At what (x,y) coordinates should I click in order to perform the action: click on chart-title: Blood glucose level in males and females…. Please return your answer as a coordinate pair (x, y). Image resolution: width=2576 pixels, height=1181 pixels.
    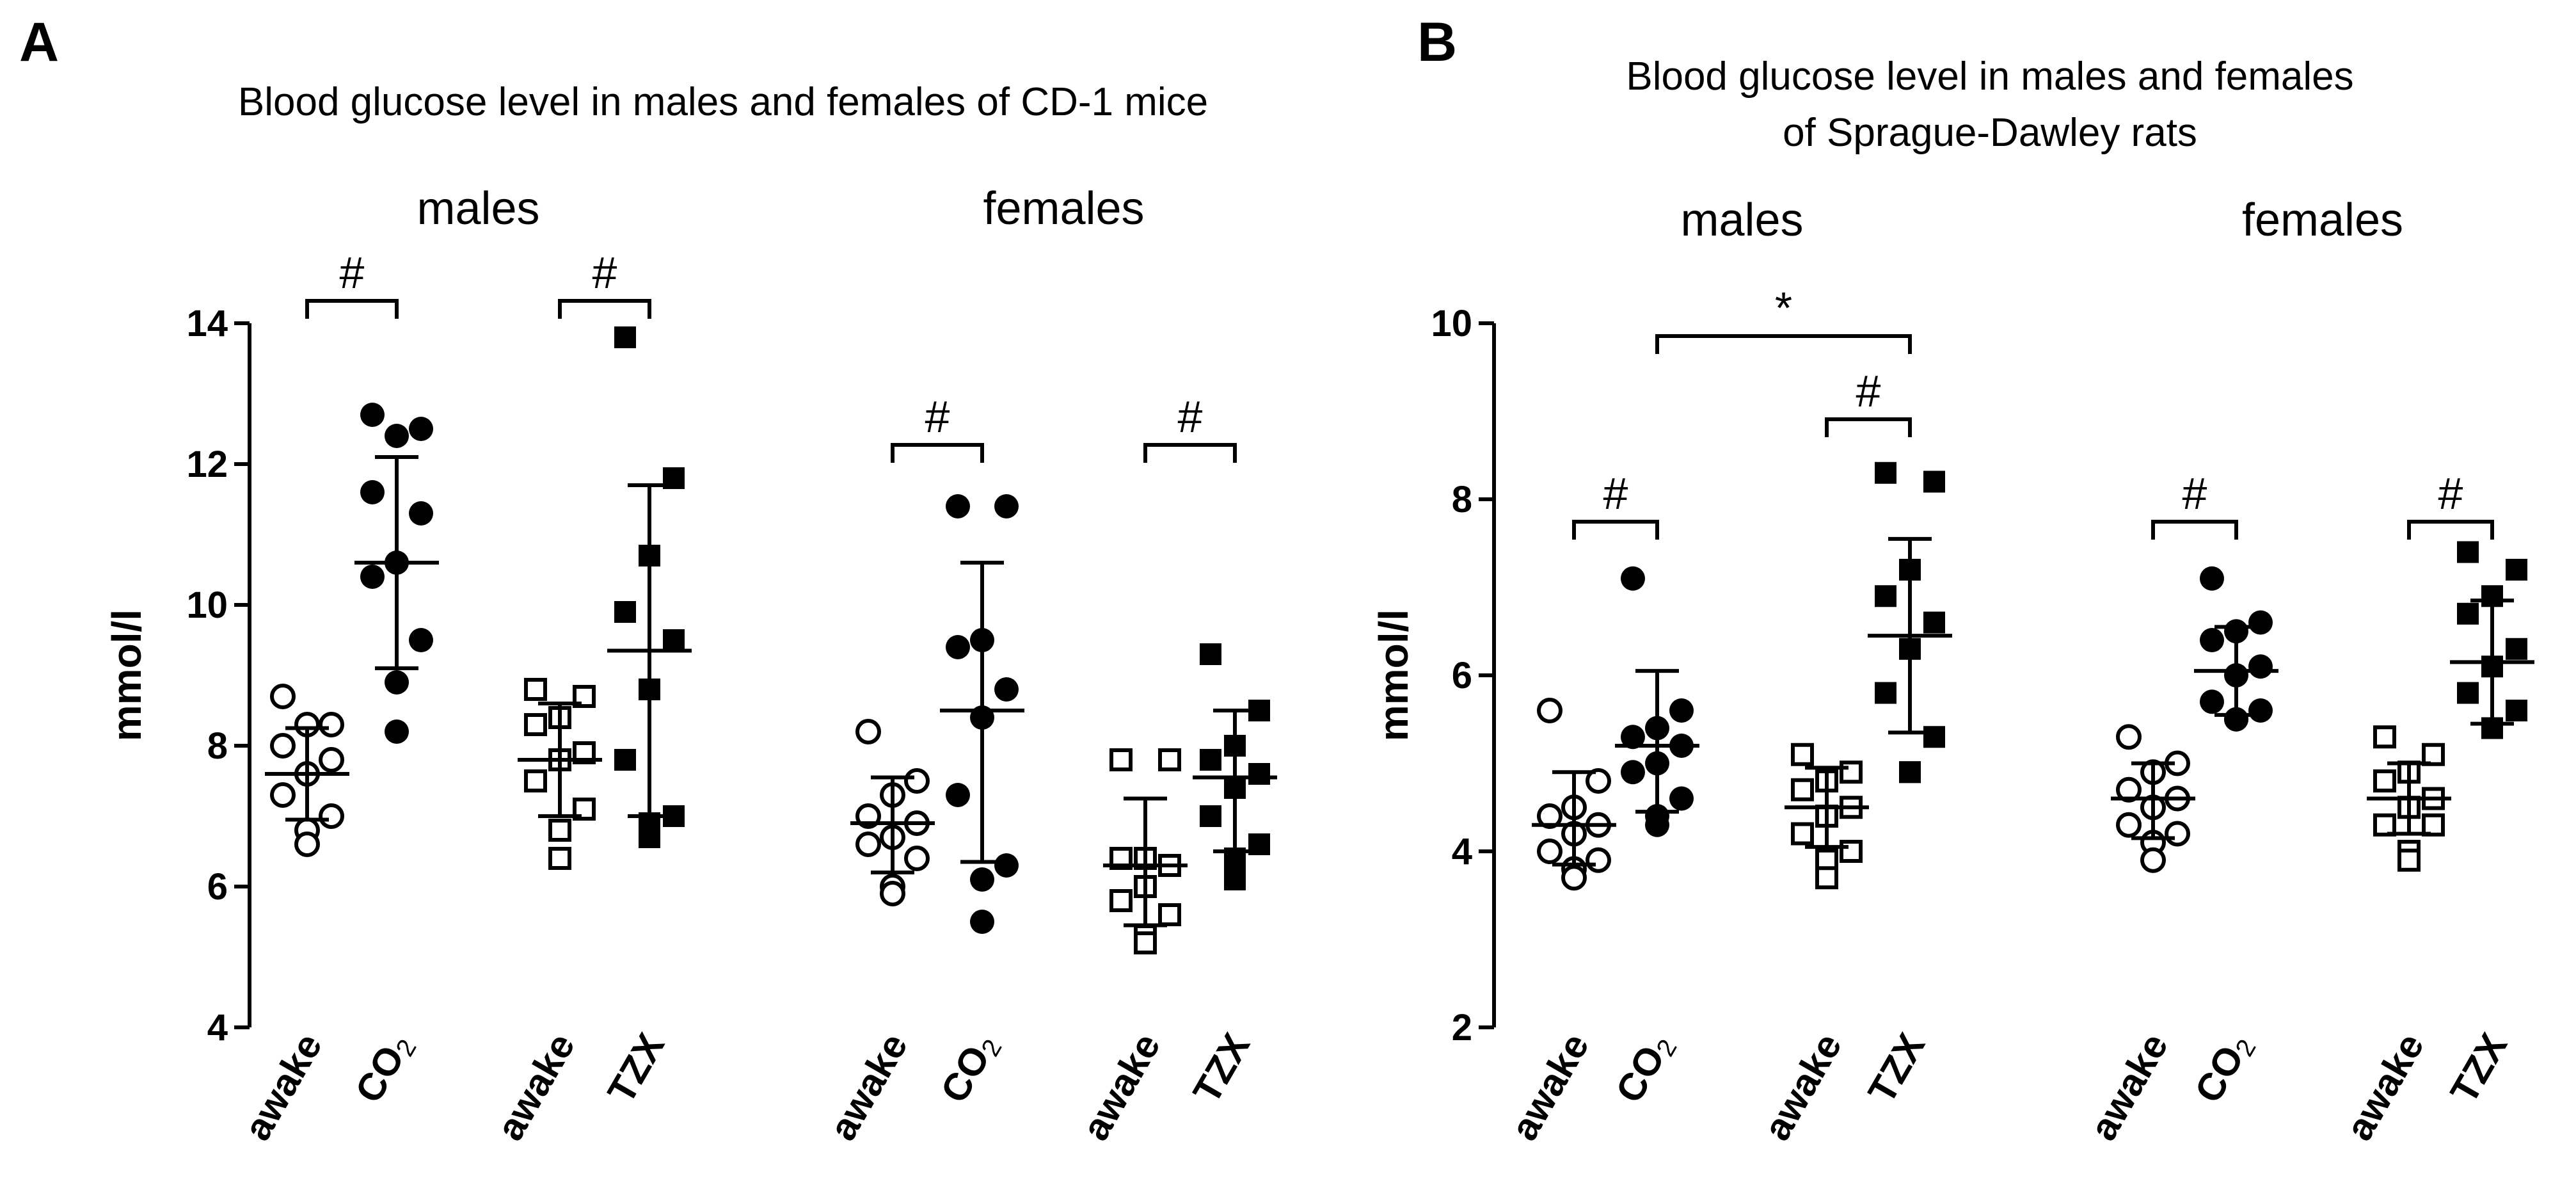
    Looking at the image, I should click on (723, 102).